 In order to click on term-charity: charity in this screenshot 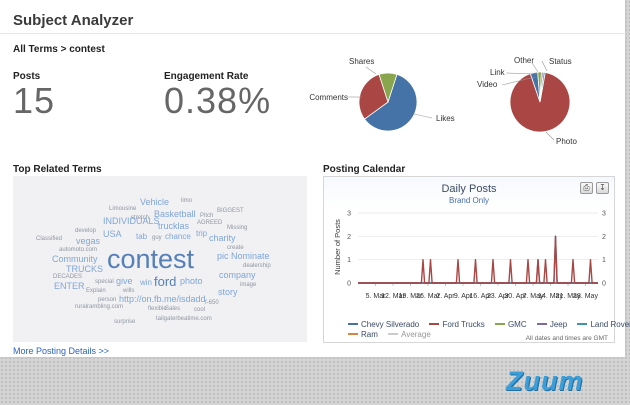, I will do `click(222, 238)`.